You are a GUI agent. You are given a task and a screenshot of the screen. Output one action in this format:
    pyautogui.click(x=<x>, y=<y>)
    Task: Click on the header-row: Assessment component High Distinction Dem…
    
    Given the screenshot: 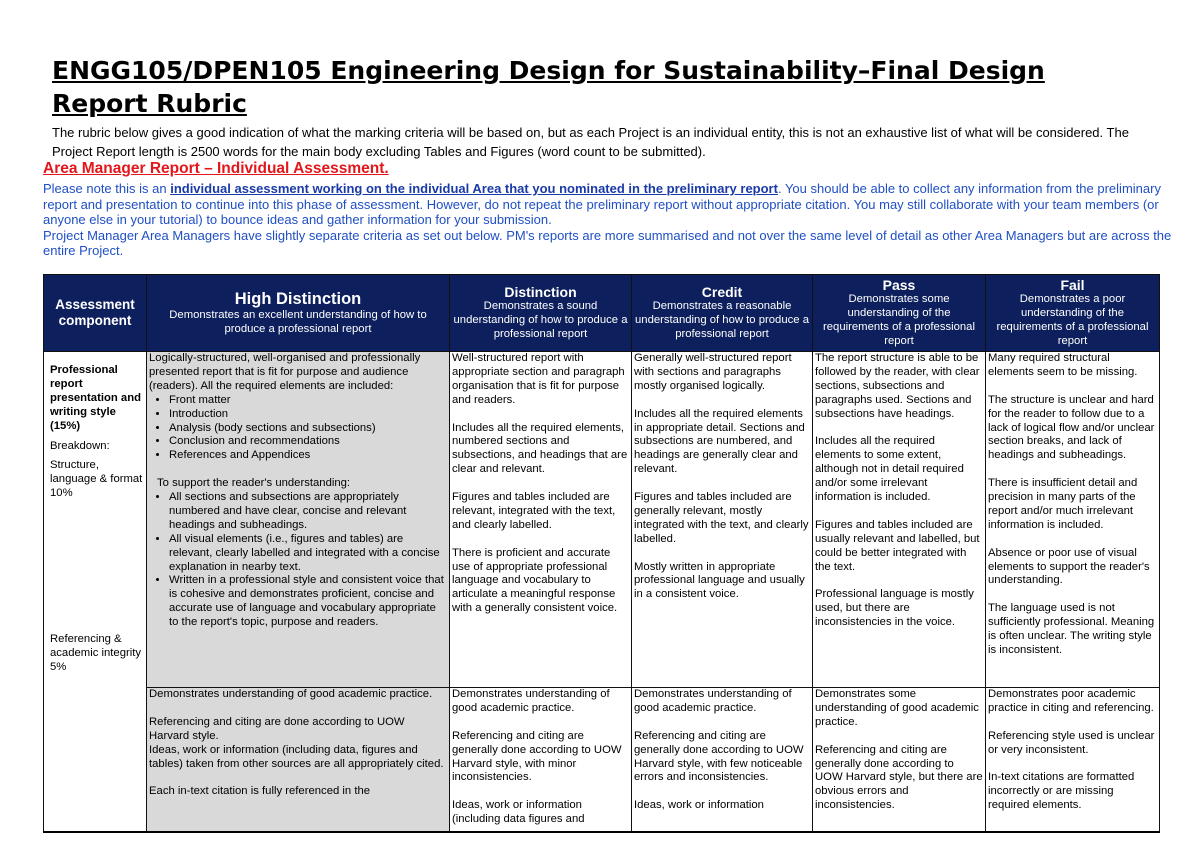 What is the action you would take?
    pyautogui.click(x=601, y=313)
    